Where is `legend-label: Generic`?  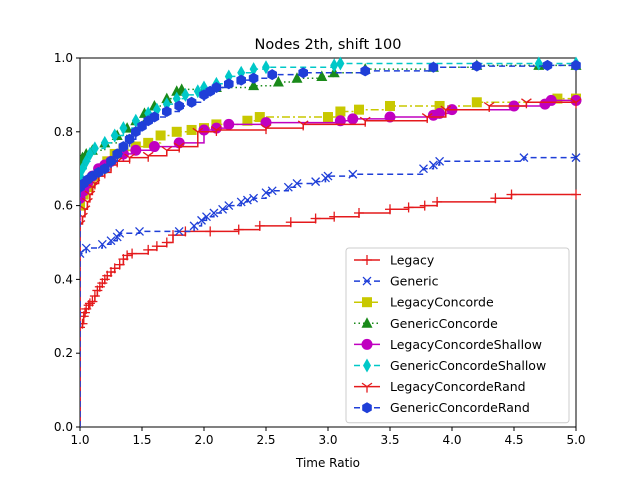 legend-label: Generic is located at coordinates (414, 281).